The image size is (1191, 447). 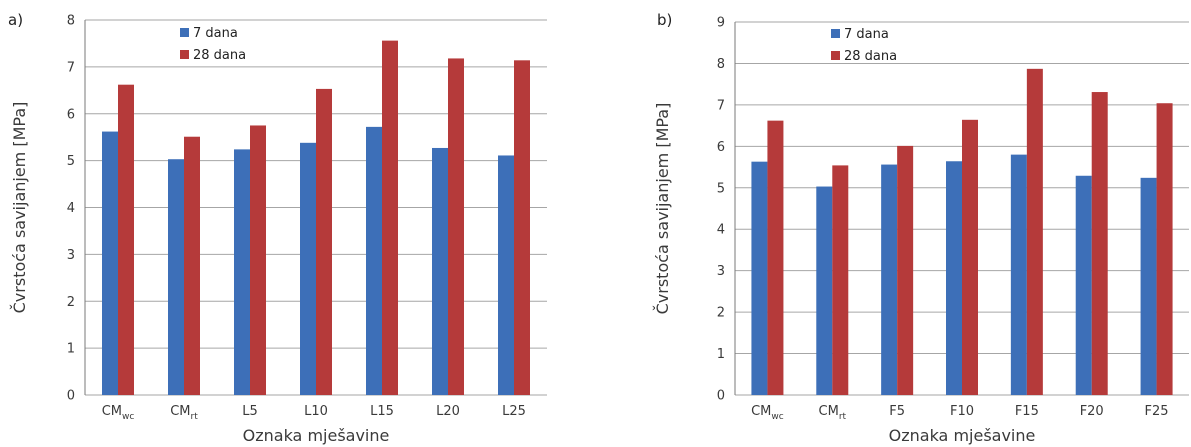 I want to click on x-tick-label: F25, so click(x=1157, y=411).